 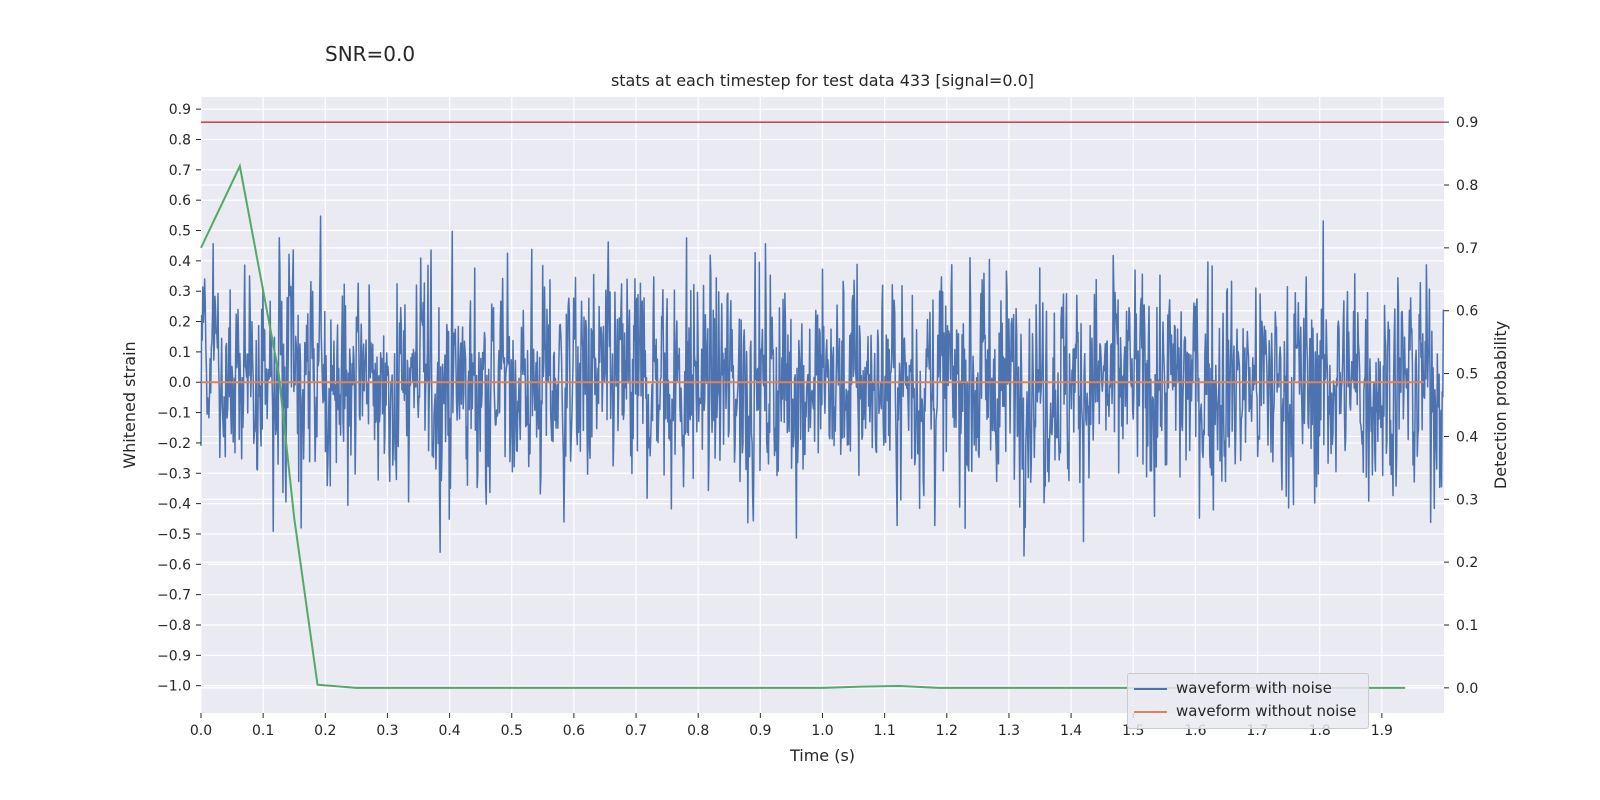 I want to click on legend-label: waveform with noise, so click(x=1254, y=688).